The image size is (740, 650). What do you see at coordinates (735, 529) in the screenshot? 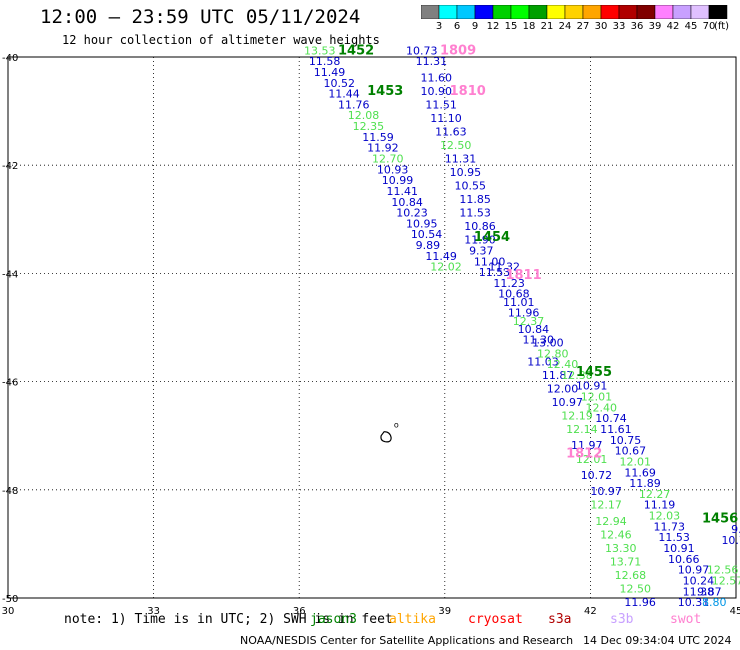
I see `wave-height-point: 9.7` at bounding box center [735, 529].